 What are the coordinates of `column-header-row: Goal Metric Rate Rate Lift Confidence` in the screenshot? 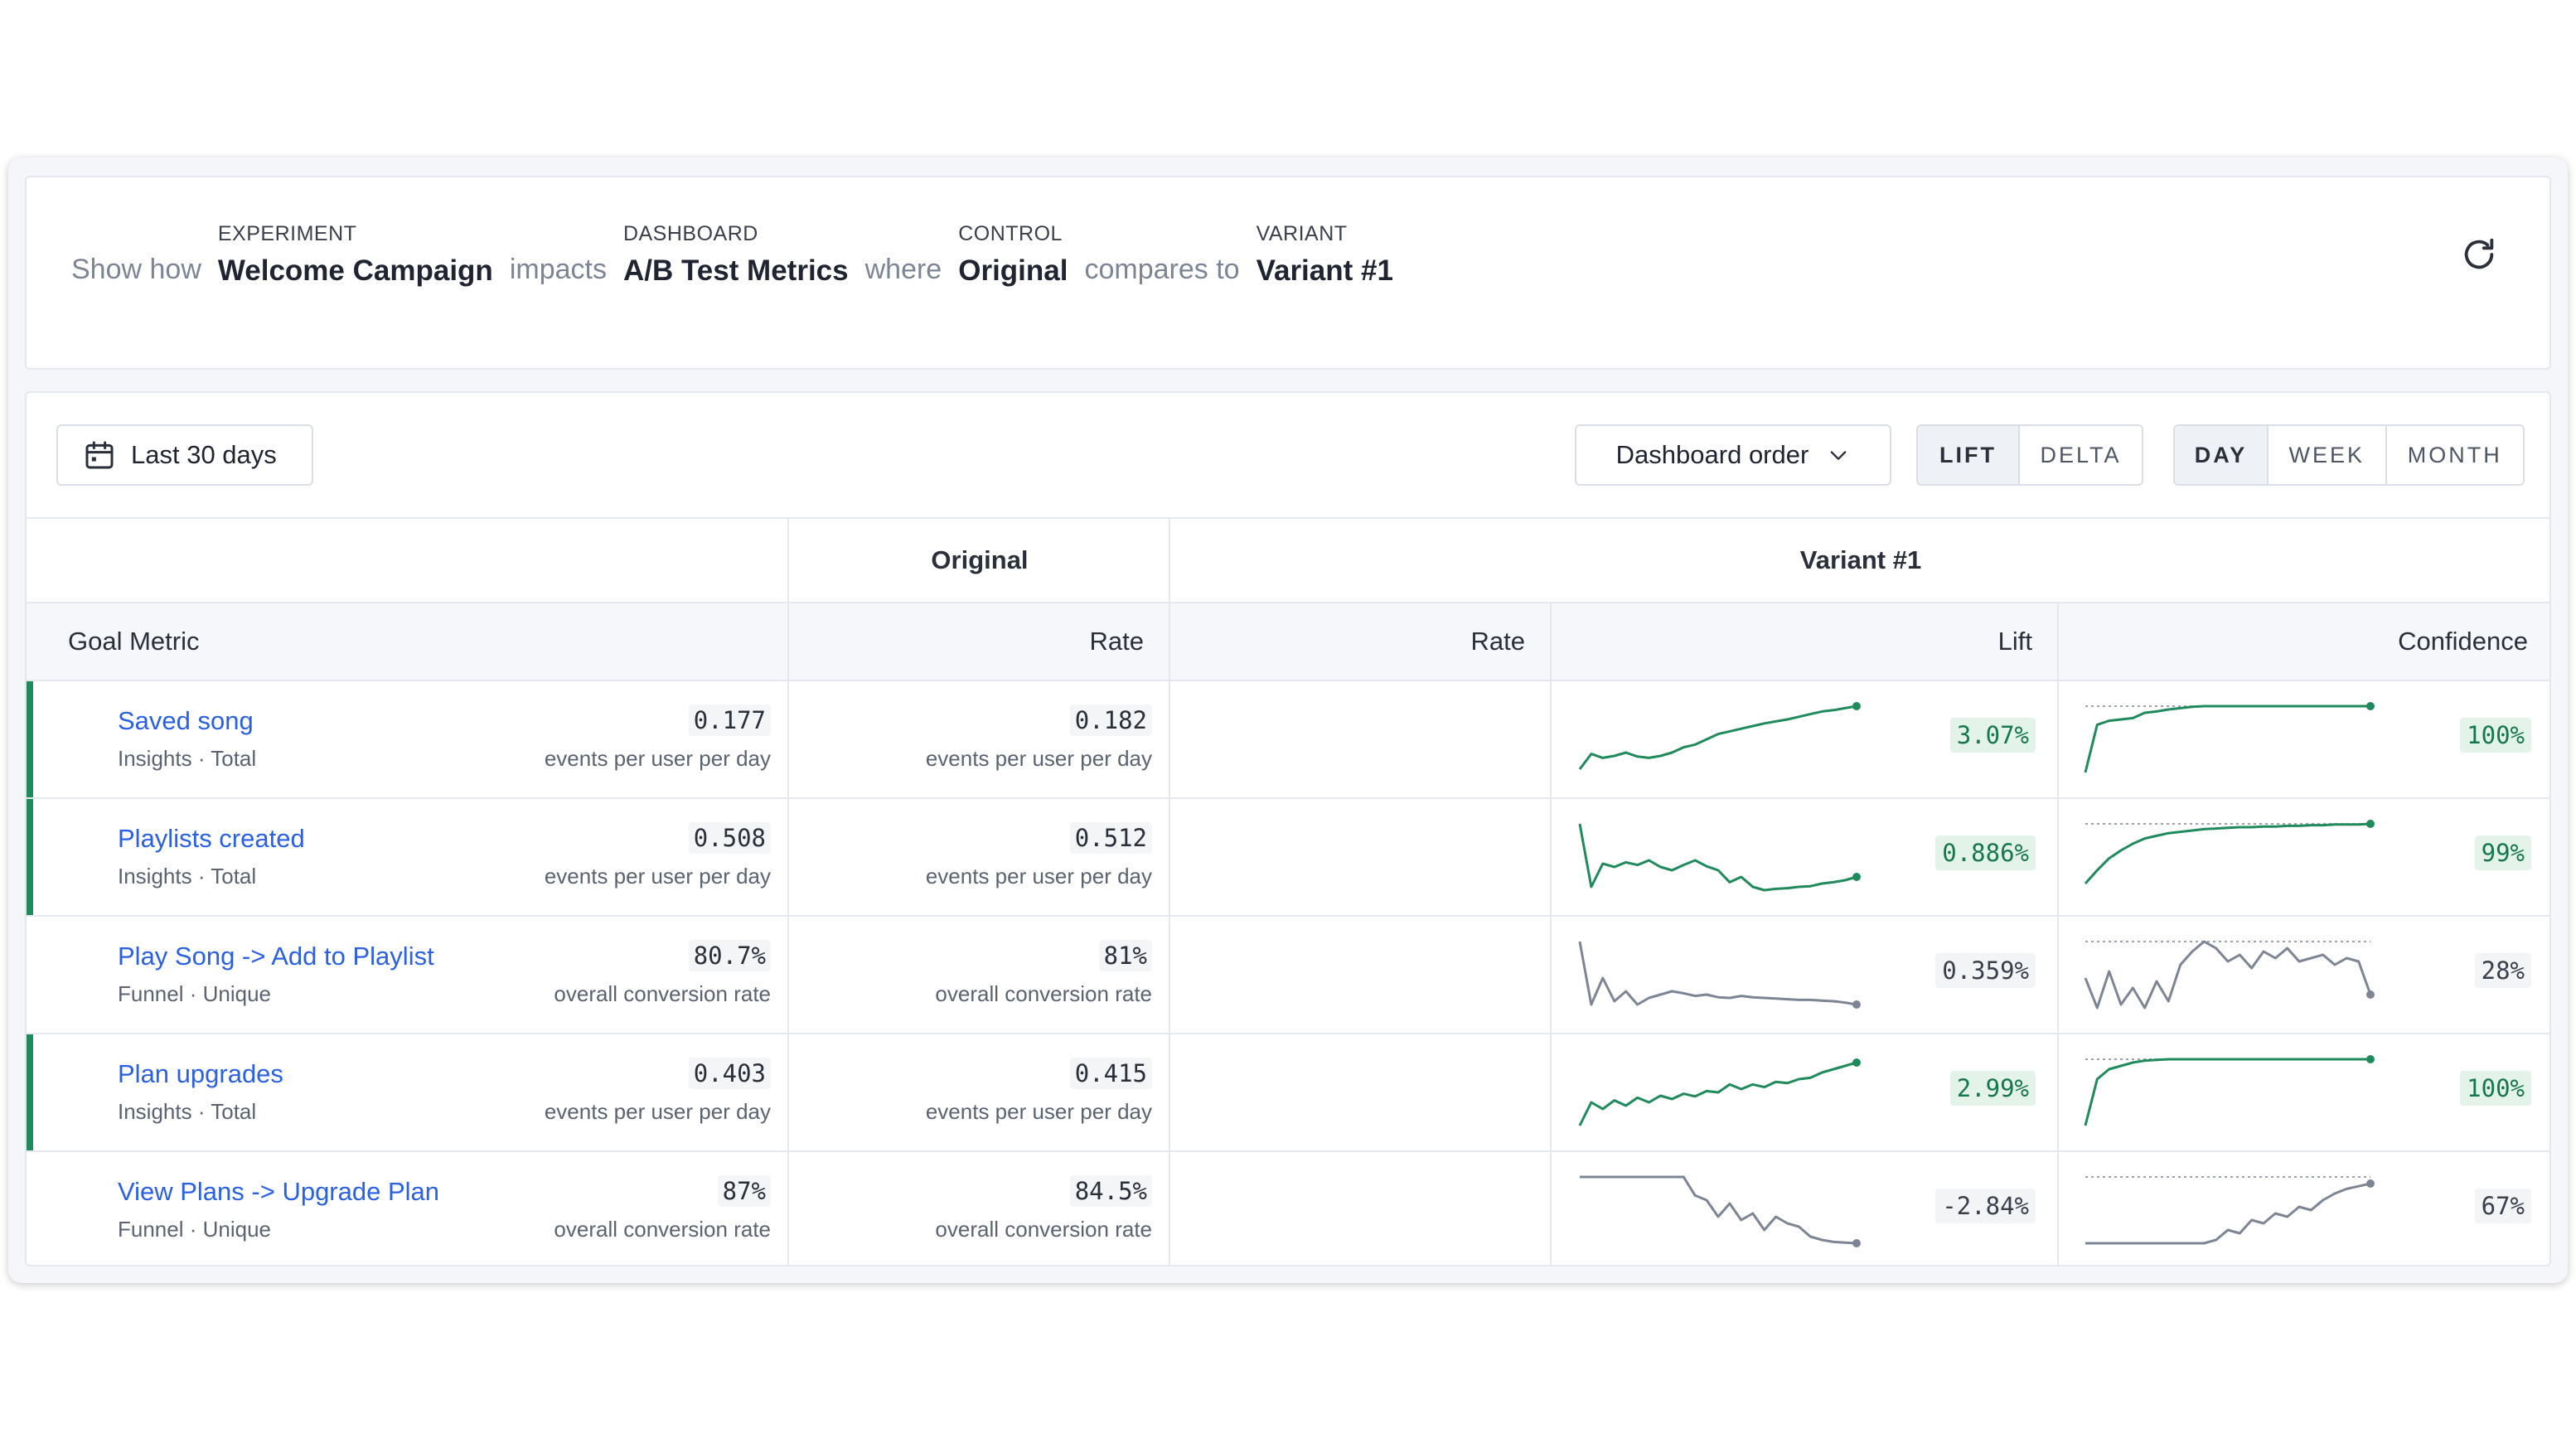 It's located at (1288, 642).